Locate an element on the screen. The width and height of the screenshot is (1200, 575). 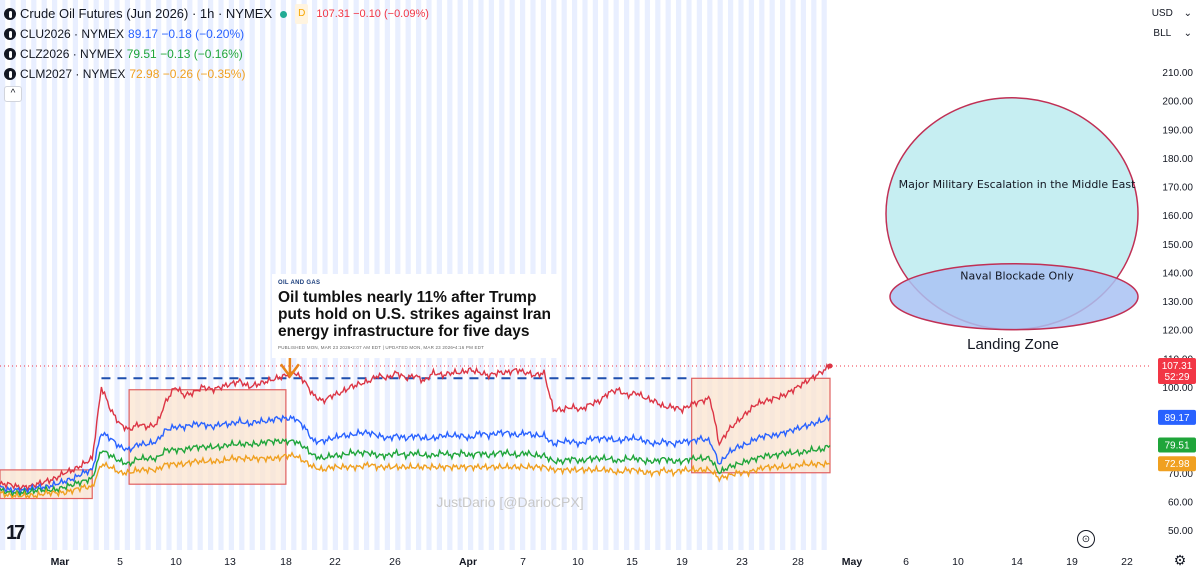
legend-symbol: CLU2026 · NYMEX is located at coordinates (72, 34).